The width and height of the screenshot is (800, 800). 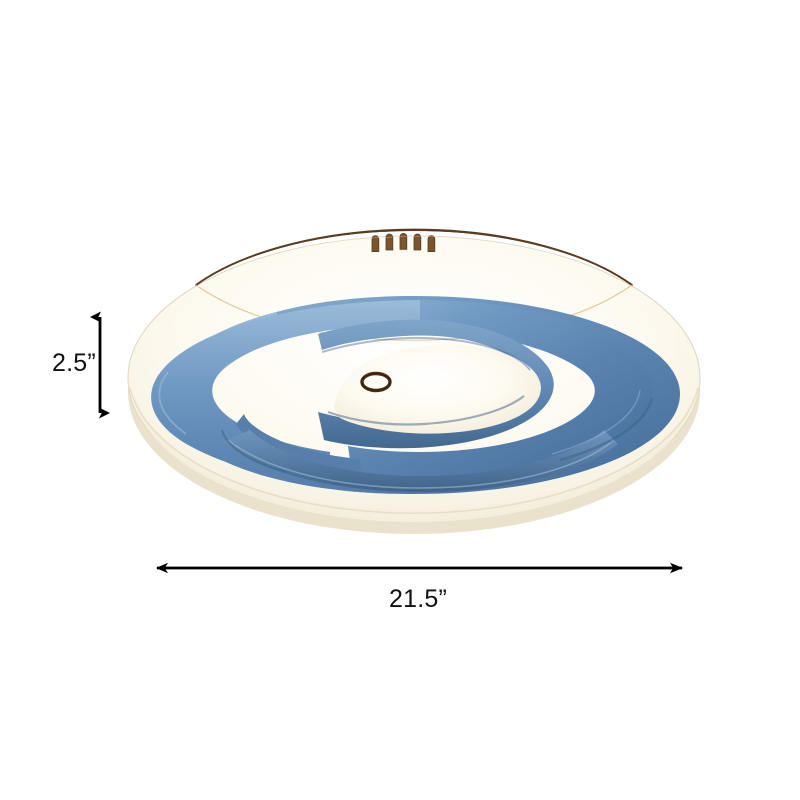 I want to click on ventilation-slots, so click(x=403, y=242).